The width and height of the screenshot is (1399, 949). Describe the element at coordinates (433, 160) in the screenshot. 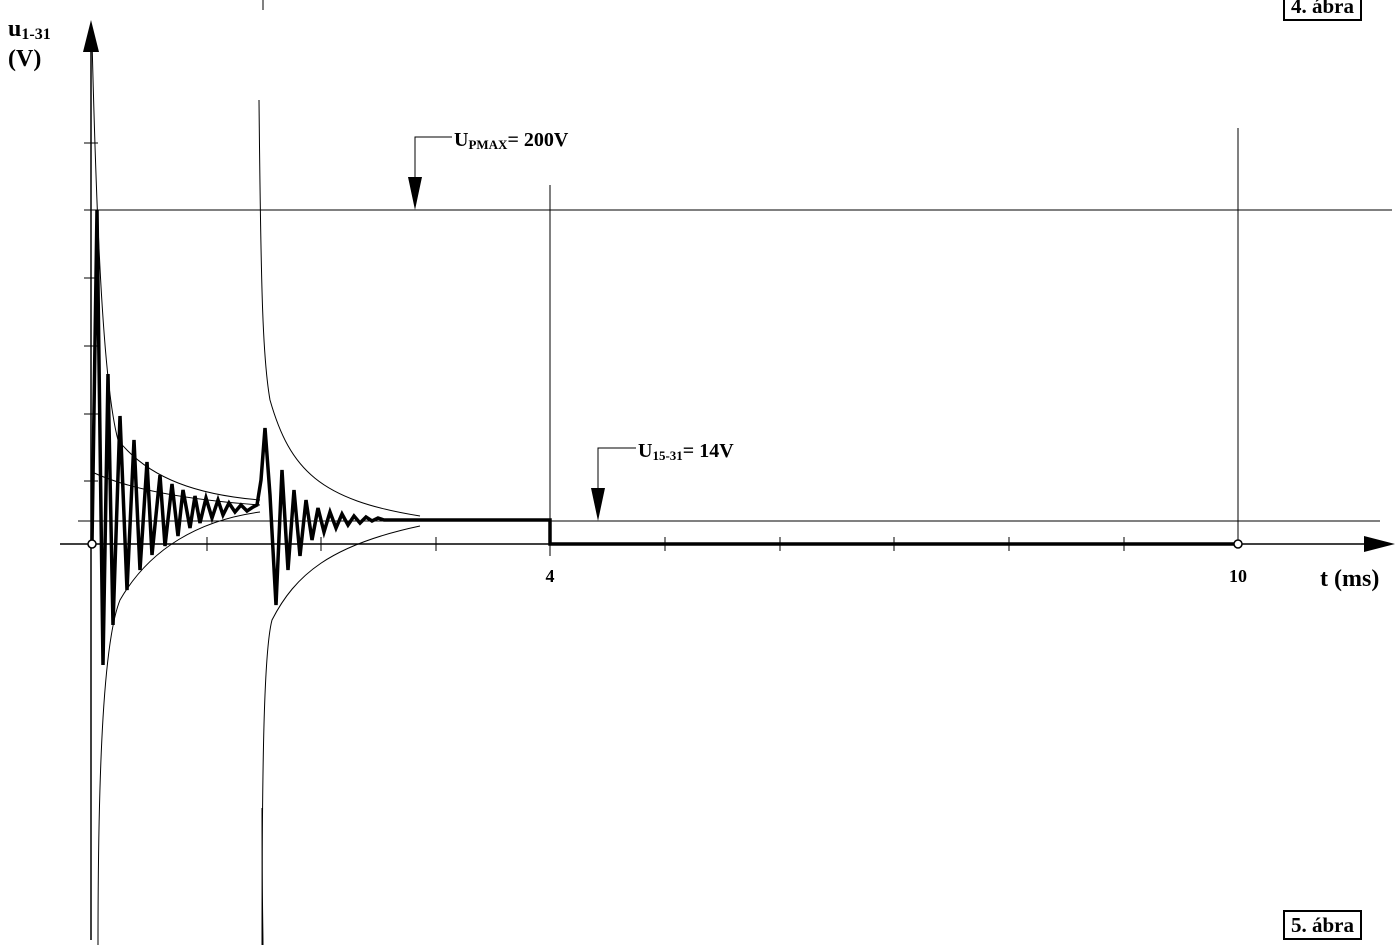

I see `upmax-leader-line` at that location.